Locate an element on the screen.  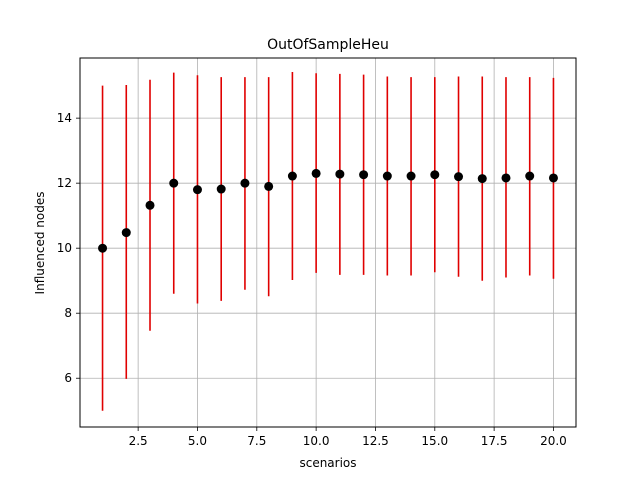
x-tick-label: 20.0 is located at coordinates (553, 441).